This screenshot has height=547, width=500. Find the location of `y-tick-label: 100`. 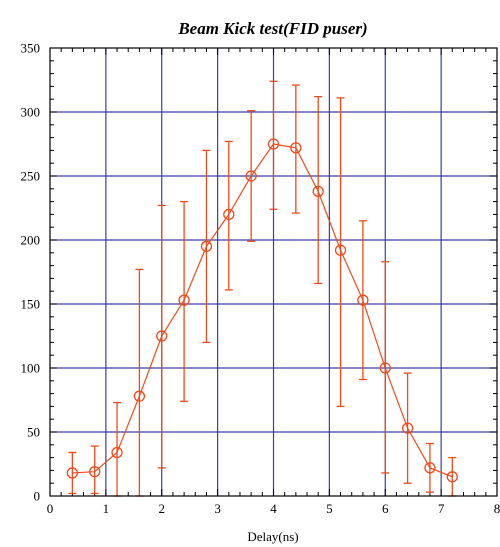

y-tick-label: 100 is located at coordinates (31, 368).